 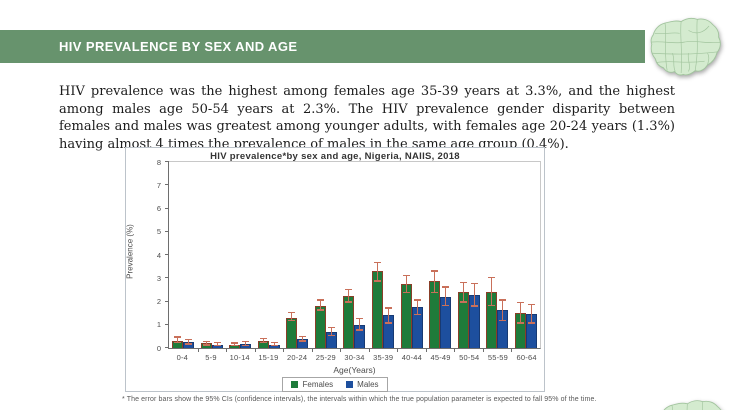 What do you see at coordinates (211, 357) in the screenshot?
I see `x-tick-label-5-9: 5-9` at bounding box center [211, 357].